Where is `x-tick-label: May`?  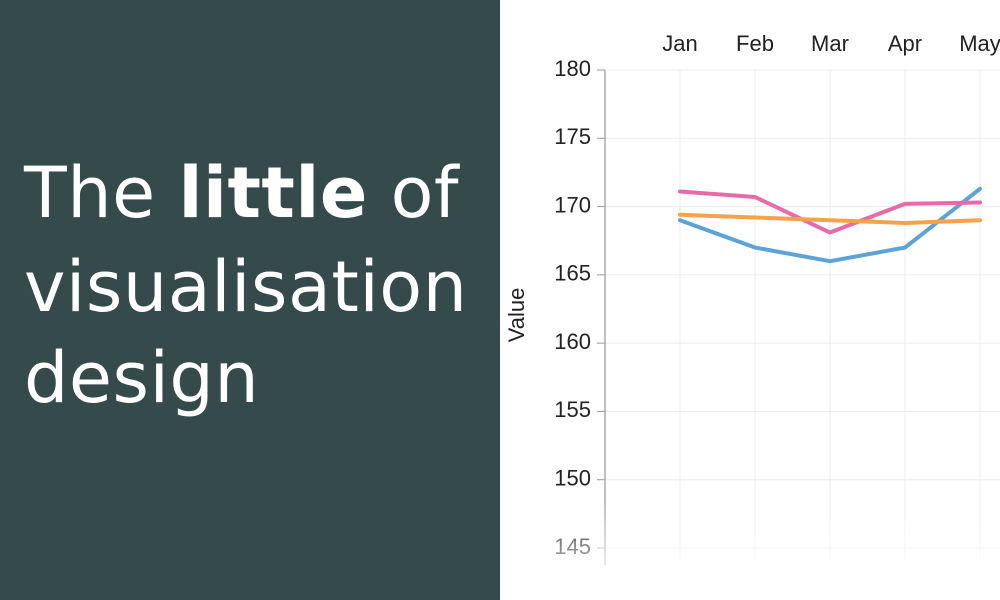
x-tick-label: May is located at coordinates (979, 43).